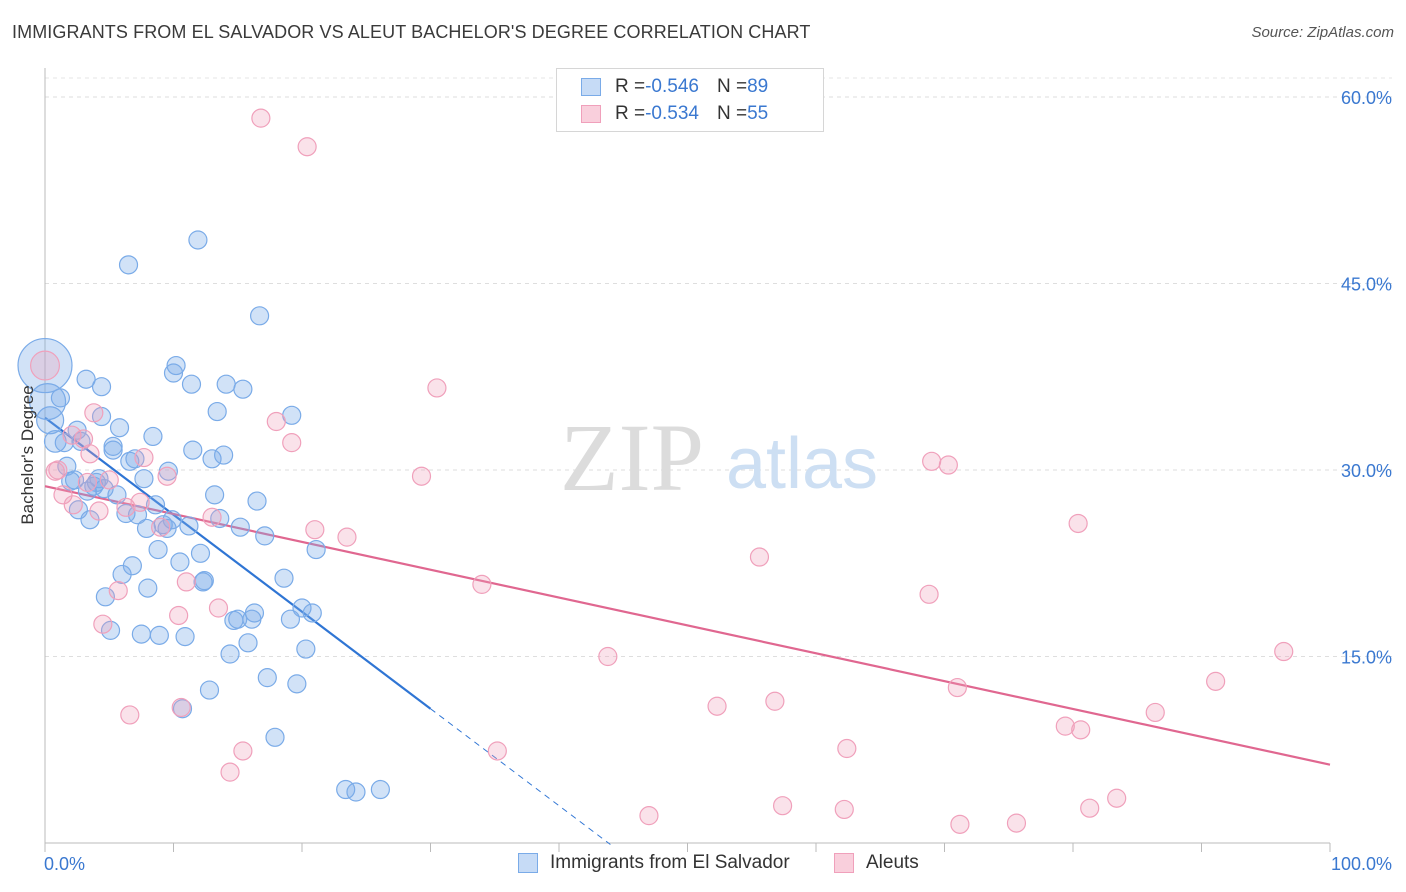 The image size is (1406, 892). What do you see at coordinates (670, 862) in the screenshot?
I see `legend-label-el-salvador: Immigrants from El Salvador` at bounding box center [670, 862].